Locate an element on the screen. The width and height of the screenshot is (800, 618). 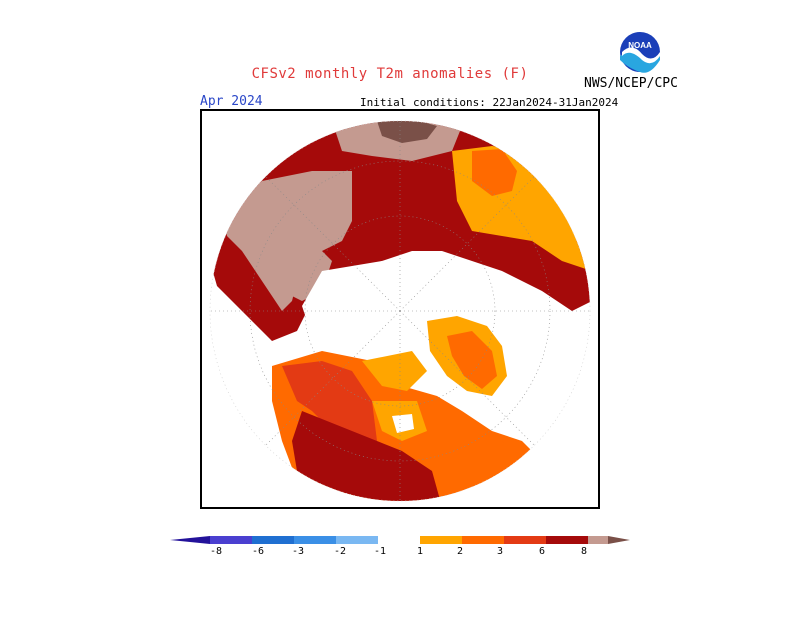
colorbar-tick: 2 is located at coordinates (460, 551).